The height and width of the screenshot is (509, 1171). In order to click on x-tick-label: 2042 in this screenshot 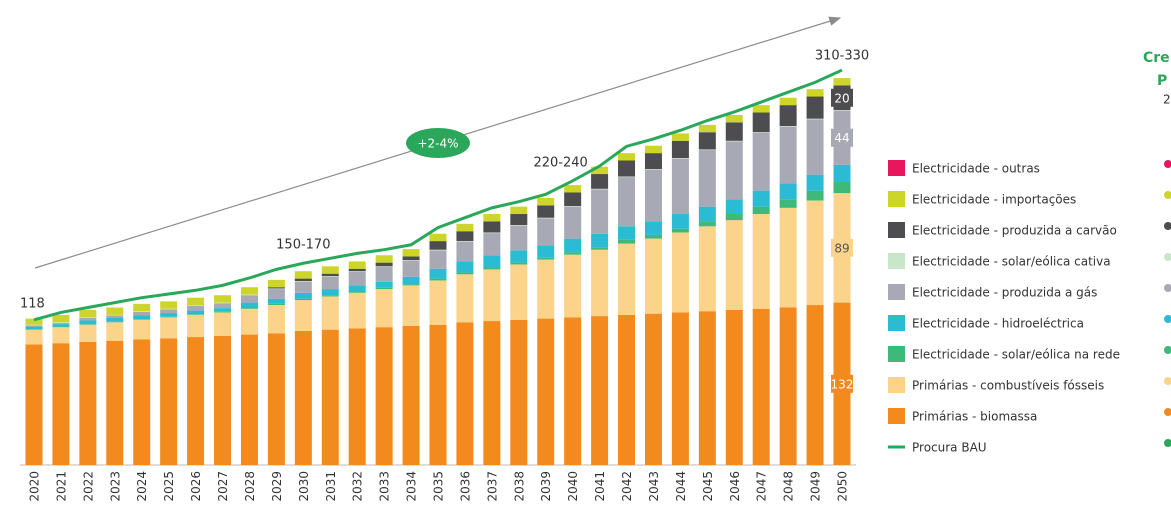, I will do `click(627, 486)`.